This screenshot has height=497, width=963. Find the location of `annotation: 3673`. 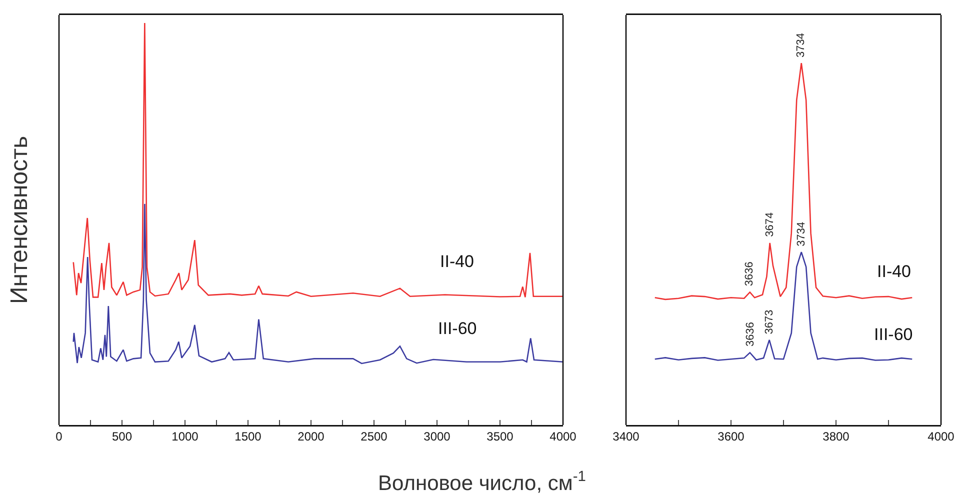

annotation: 3673 is located at coordinates (769, 322).